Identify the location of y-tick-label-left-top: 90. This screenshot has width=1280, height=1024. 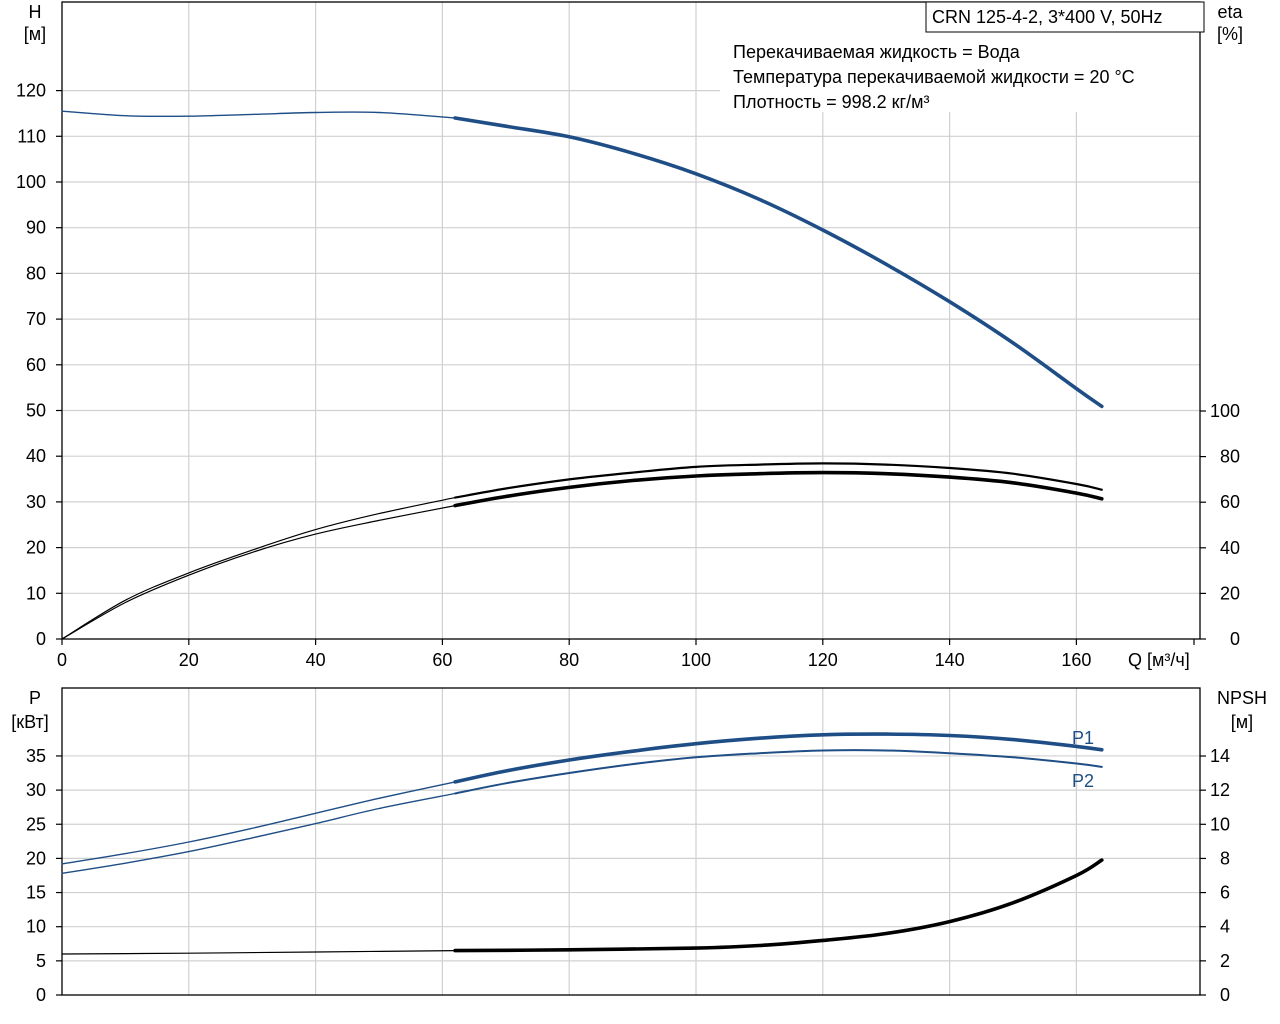
(36, 228).